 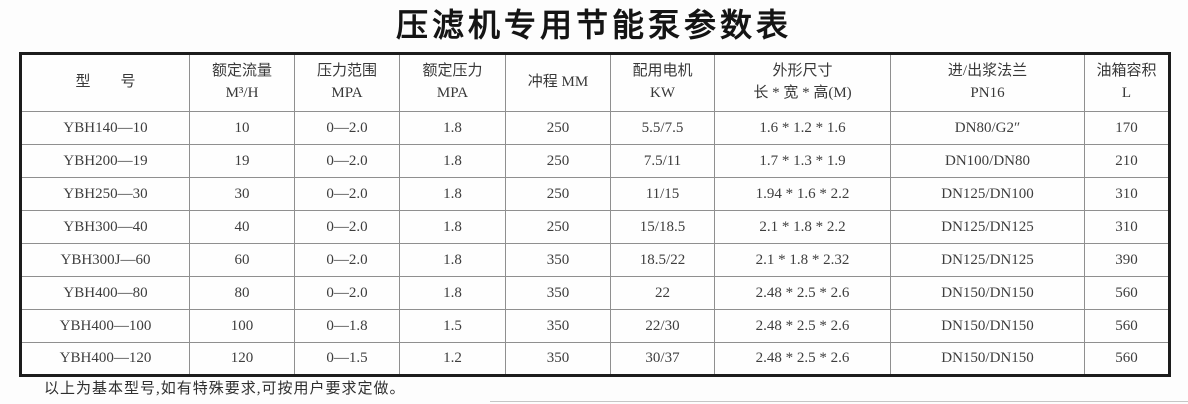 What do you see at coordinates (802, 227) in the screenshot?
I see `table-cell-dimensions: 2.1 * 1.8 * 2.2` at bounding box center [802, 227].